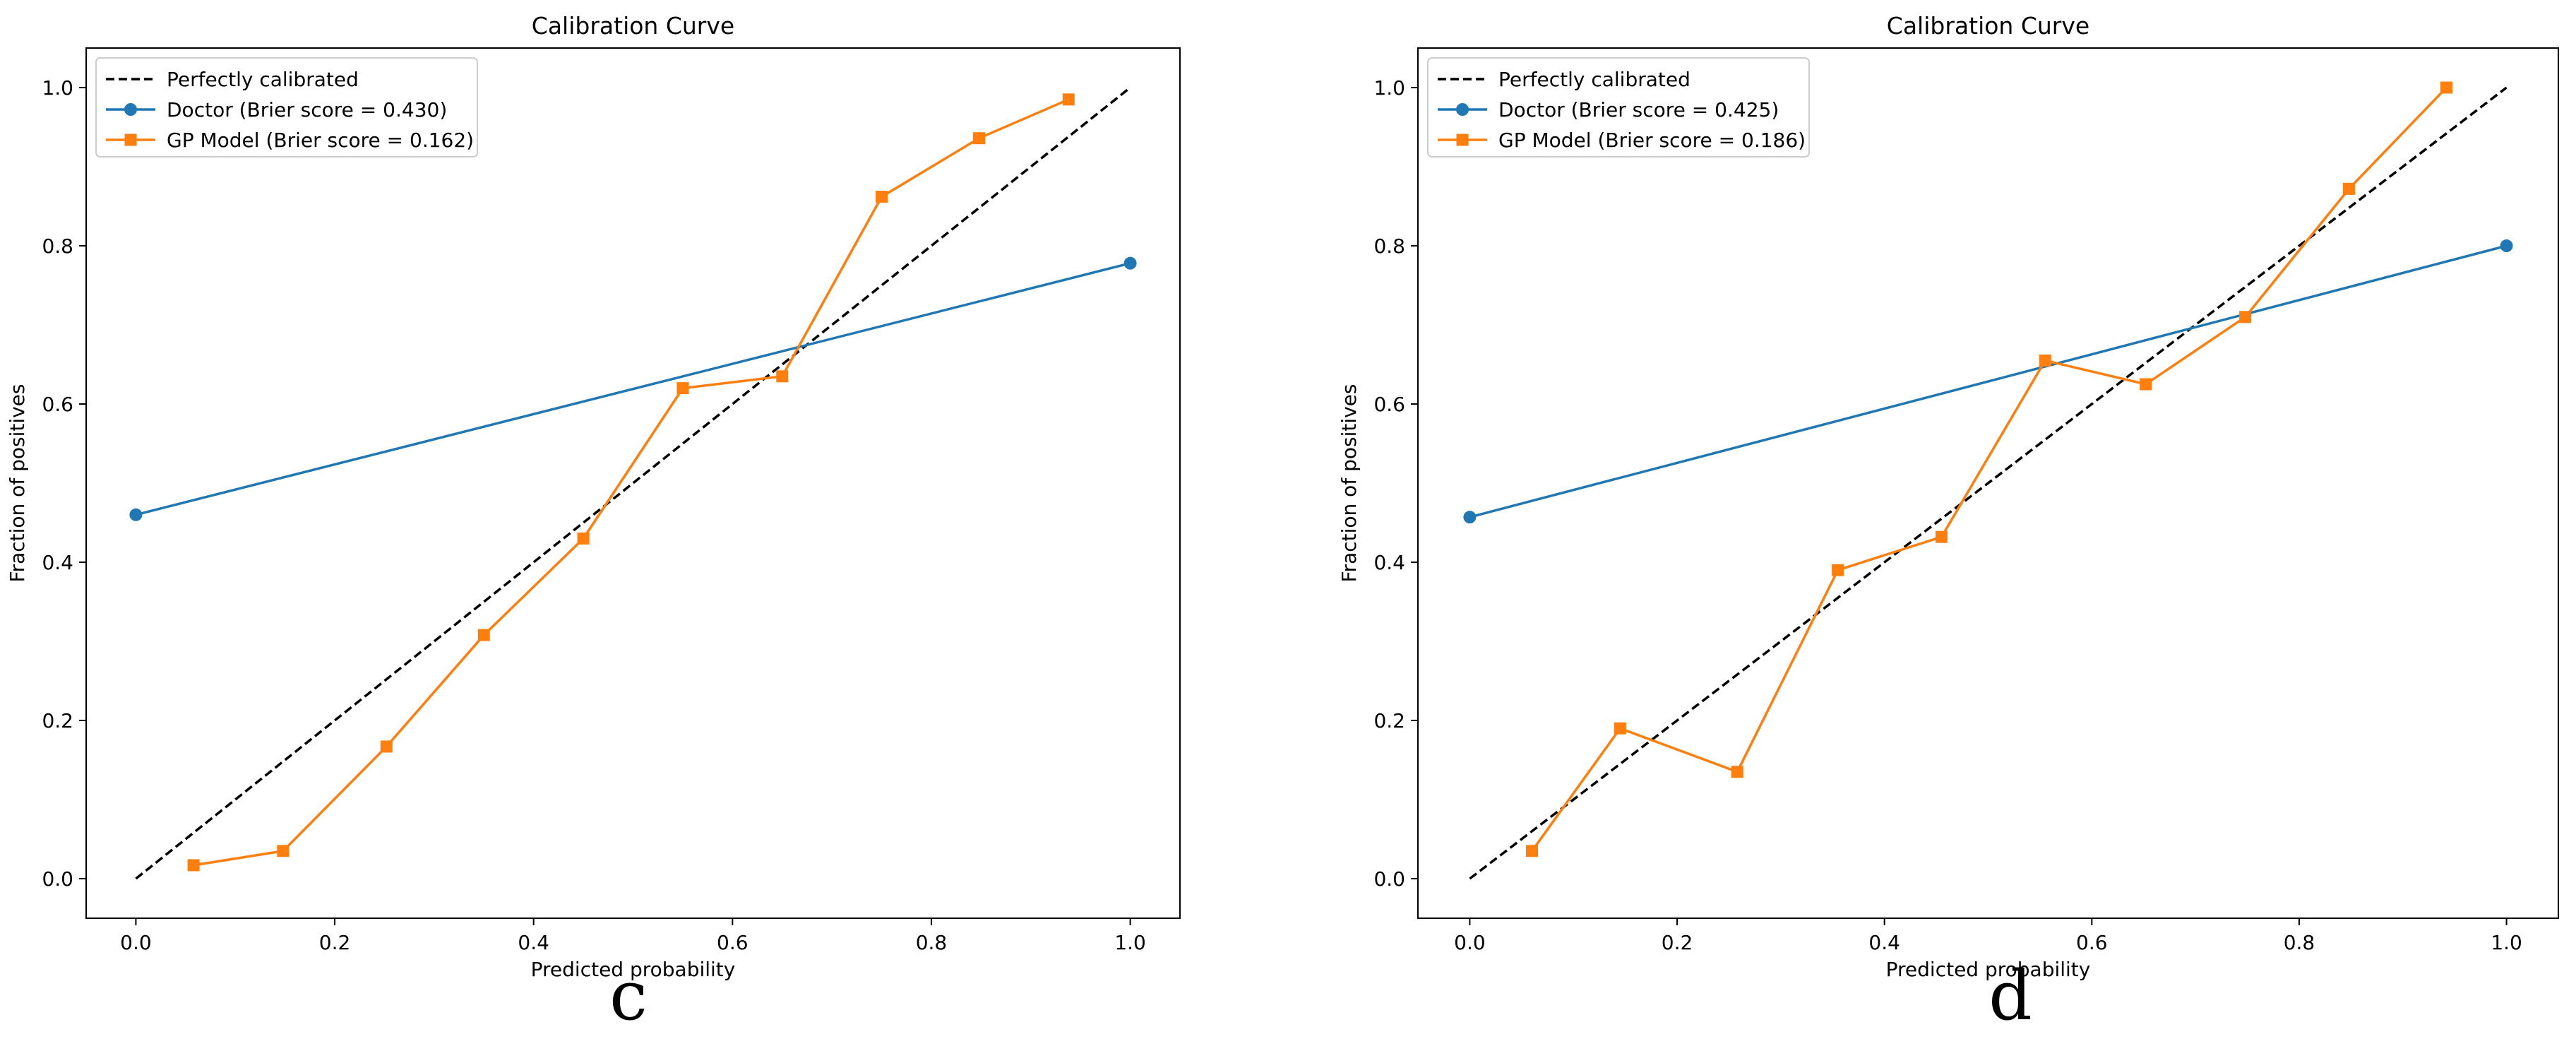  What do you see at coordinates (2010, 995) in the screenshot?
I see `panel-letter-d: d` at bounding box center [2010, 995].